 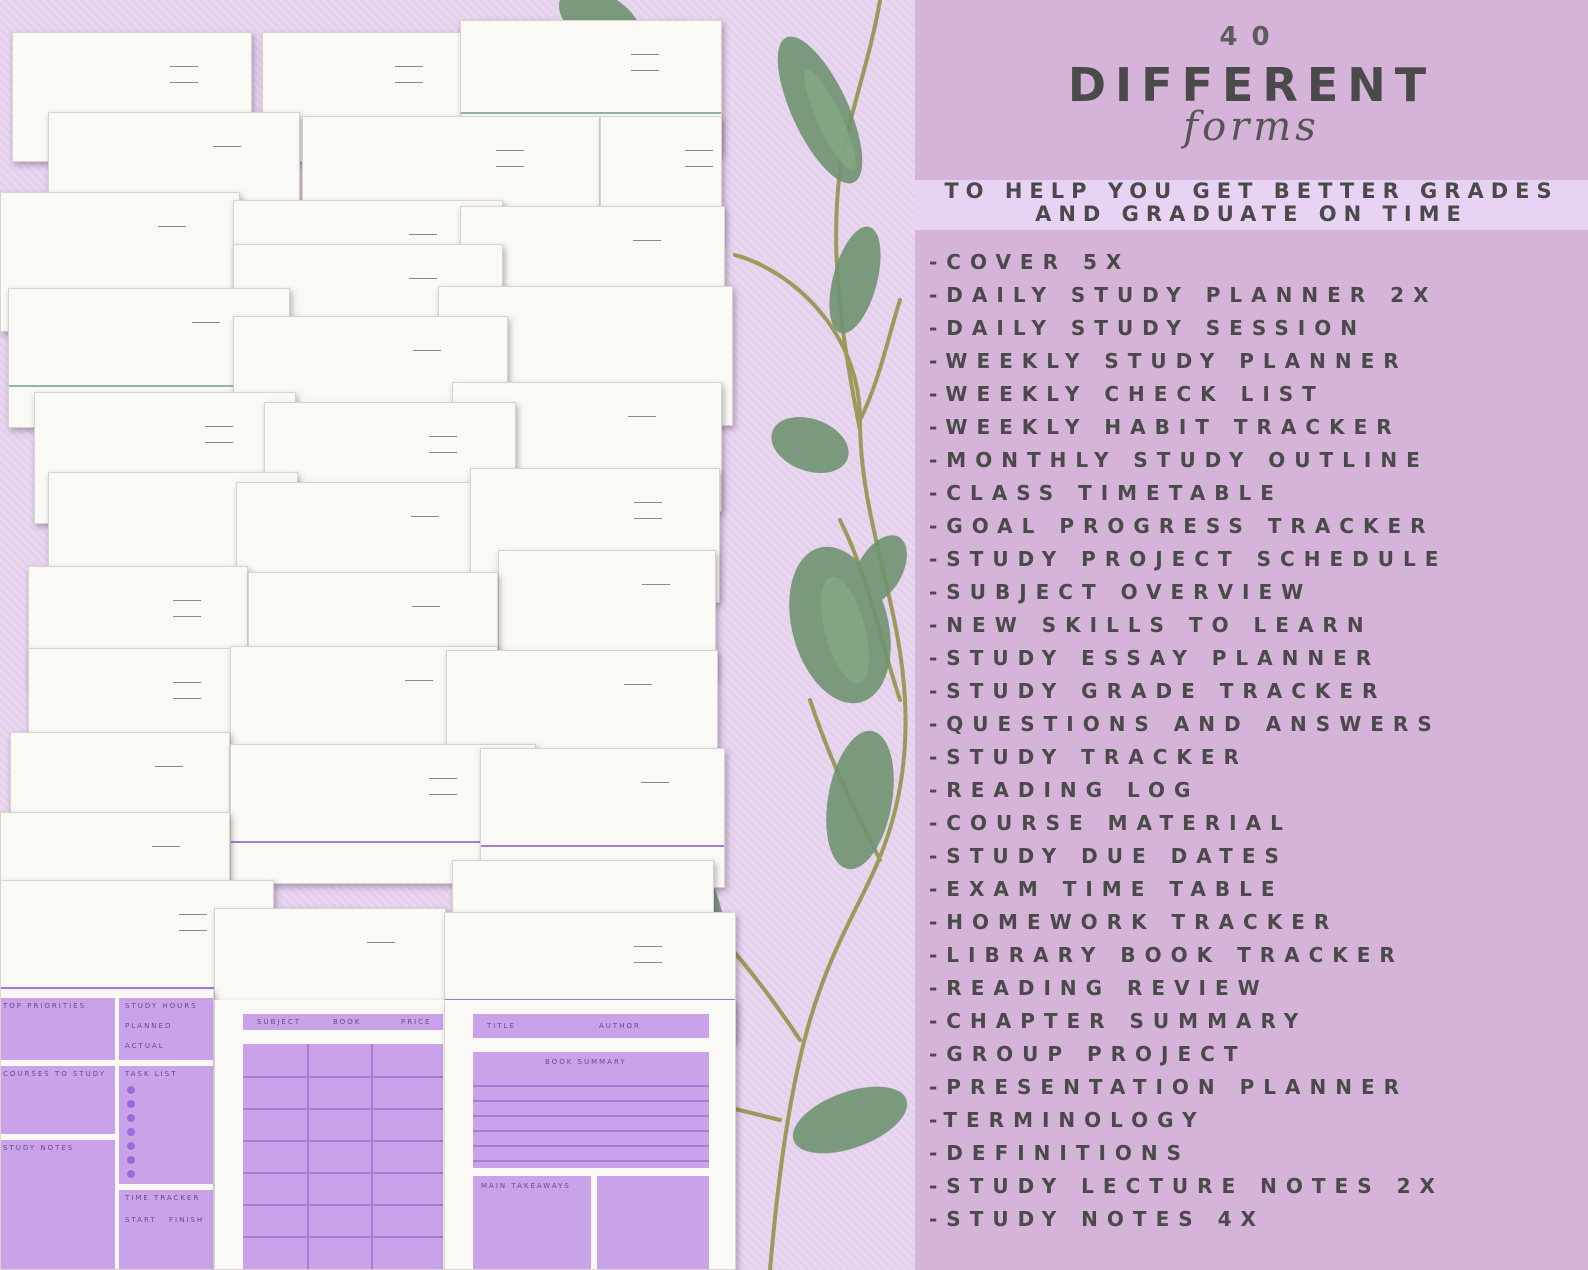 What do you see at coordinates (1168, 361) in the screenshot?
I see `forms-list-item: -WEEKLY STUDY PLANNER` at bounding box center [1168, 361].